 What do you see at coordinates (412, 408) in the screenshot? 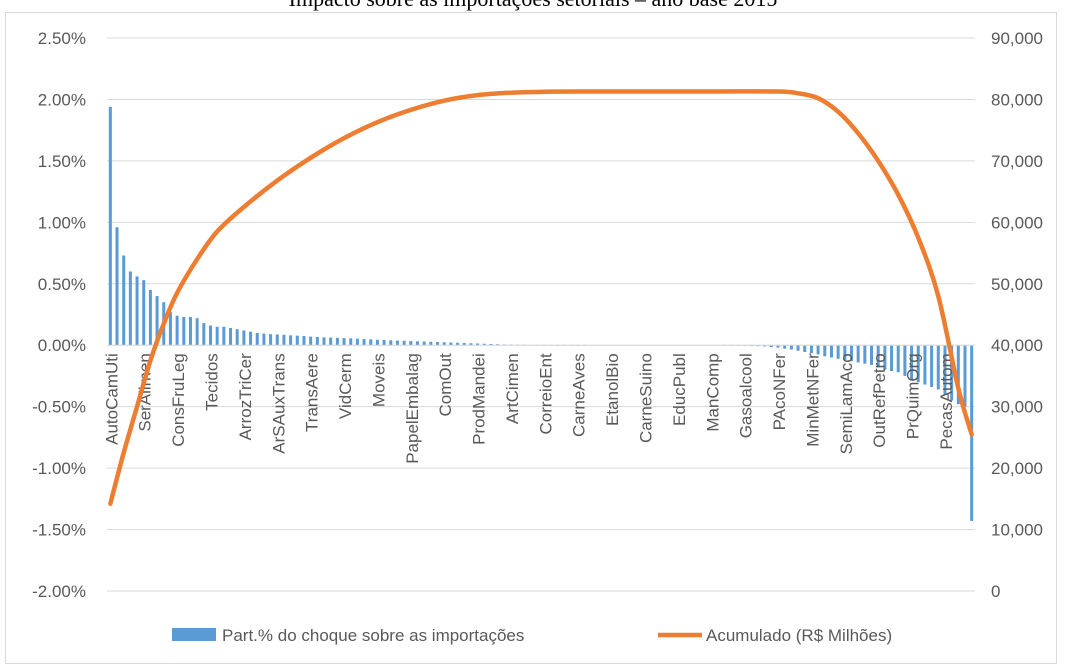
I see `category-label: PapelEmbalag` at bounding box center [412, 408].